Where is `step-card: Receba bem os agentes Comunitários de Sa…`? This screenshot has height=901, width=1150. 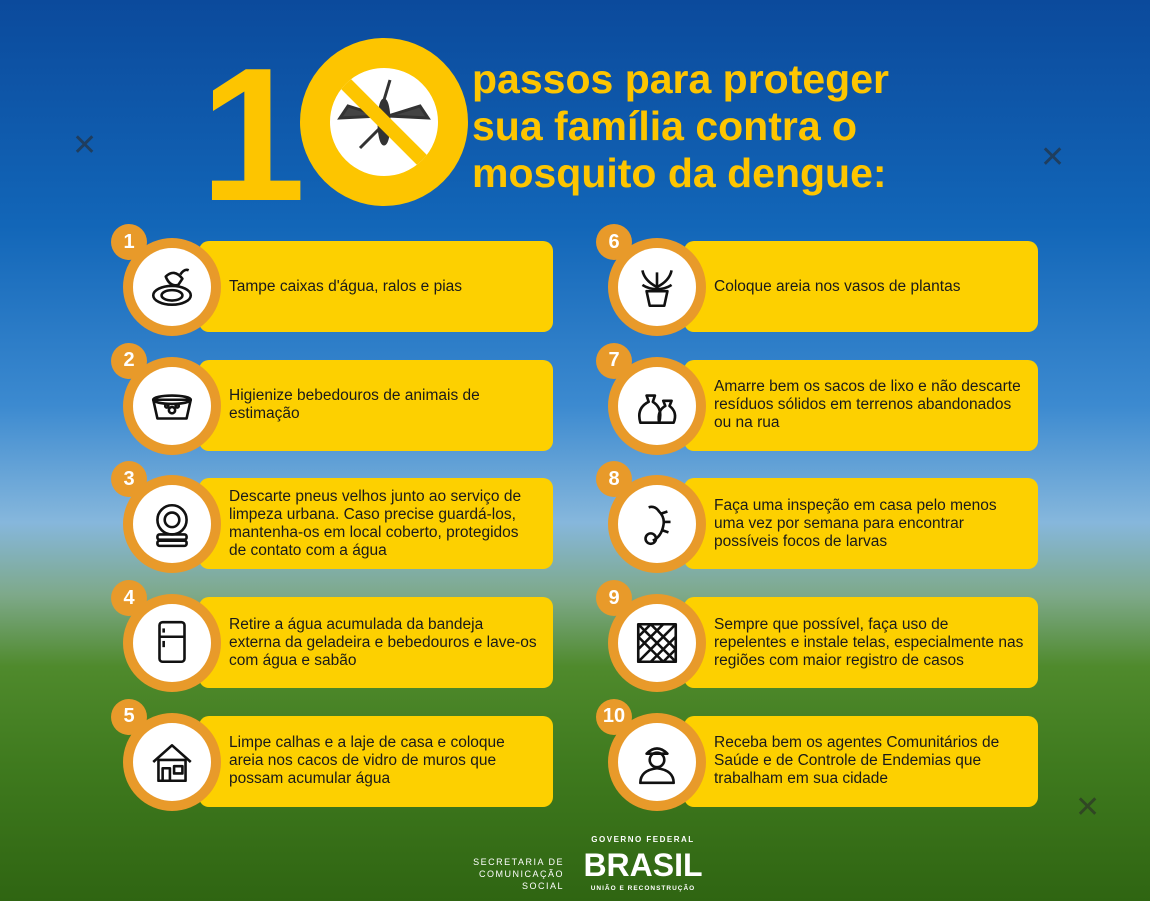
step-card: Receba bem os agentes Comunitários de Sa… is located at coordinates (861, 761).